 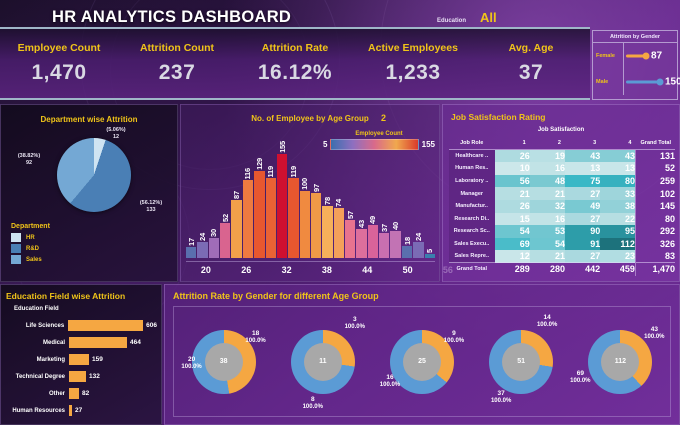 I want to click on gender-name: Male, so click(x=602, y=82).